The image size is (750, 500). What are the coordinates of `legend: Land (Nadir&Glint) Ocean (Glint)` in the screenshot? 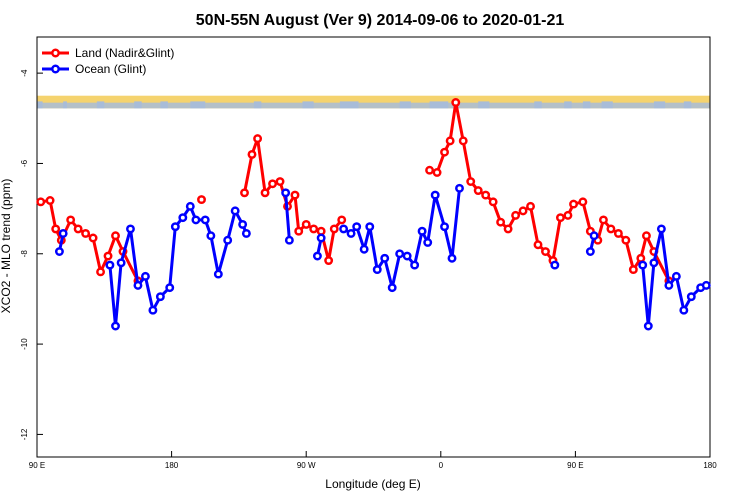 It's located at (108, 61).